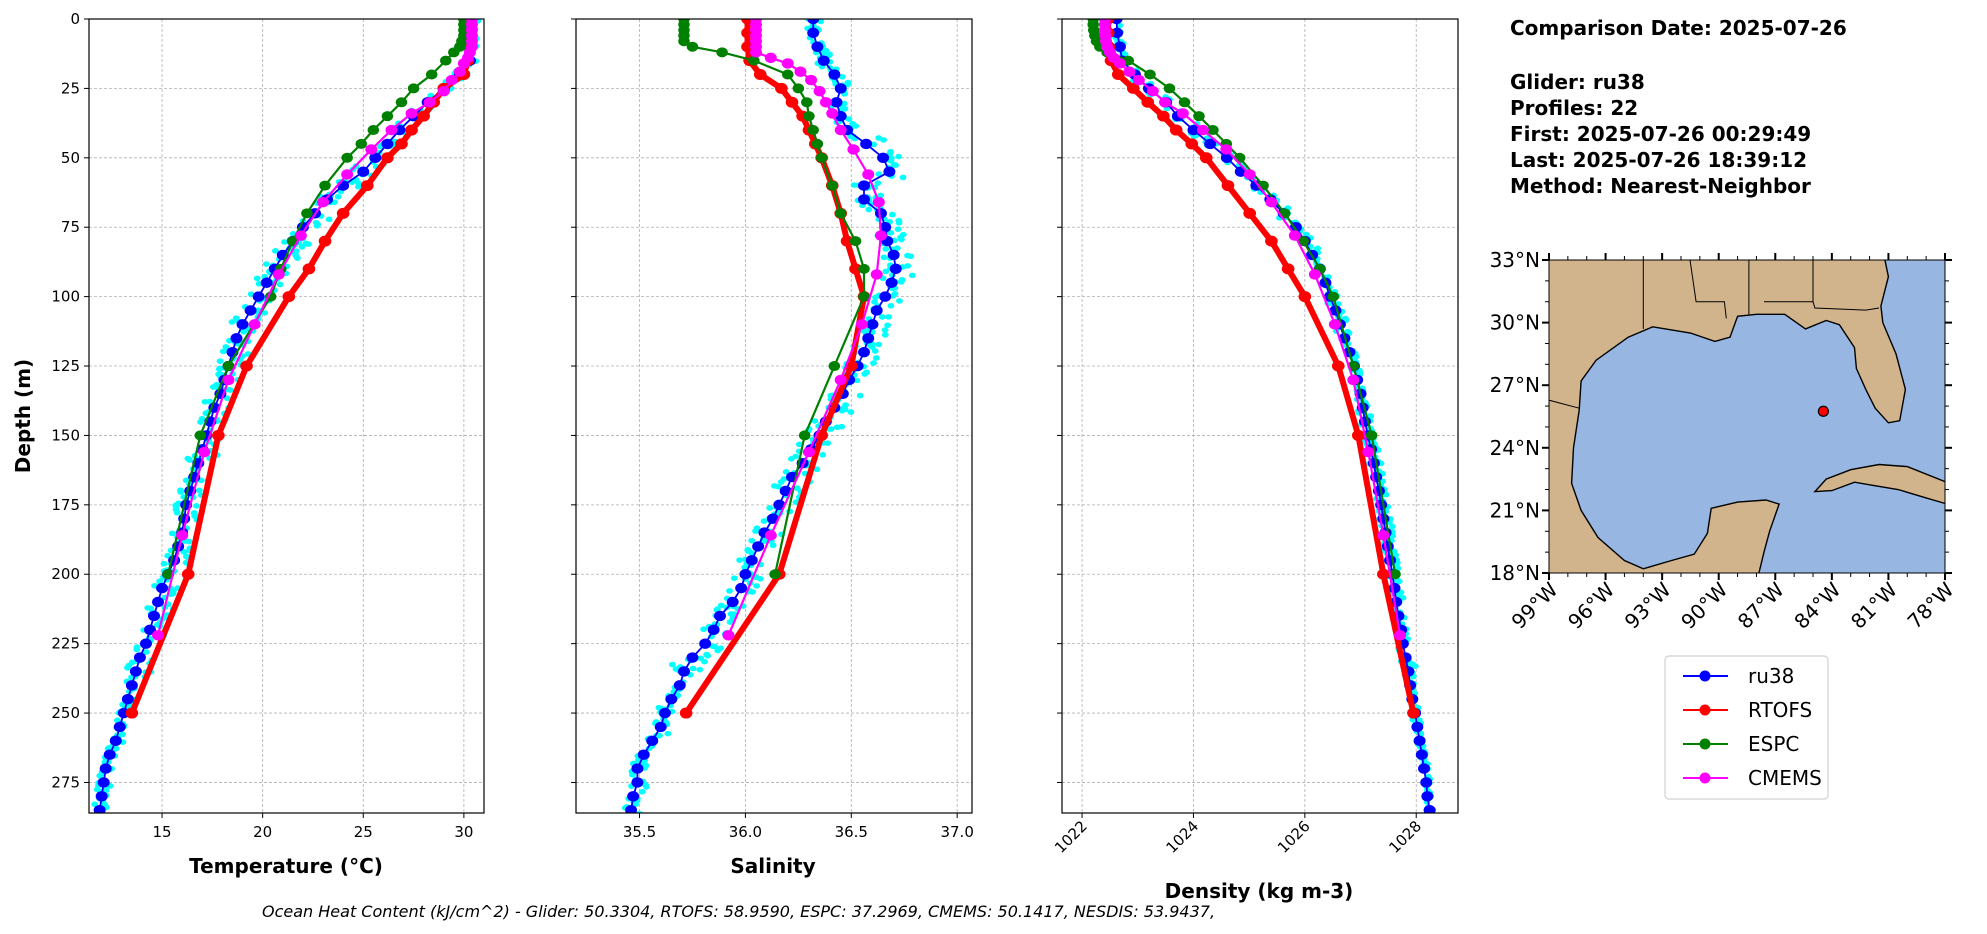 The image size is (1987, 934). What do you see at coordinates (463, 832) in the screenshot?
I see `x-tick-label: 30` at bounding box center [463, 832].